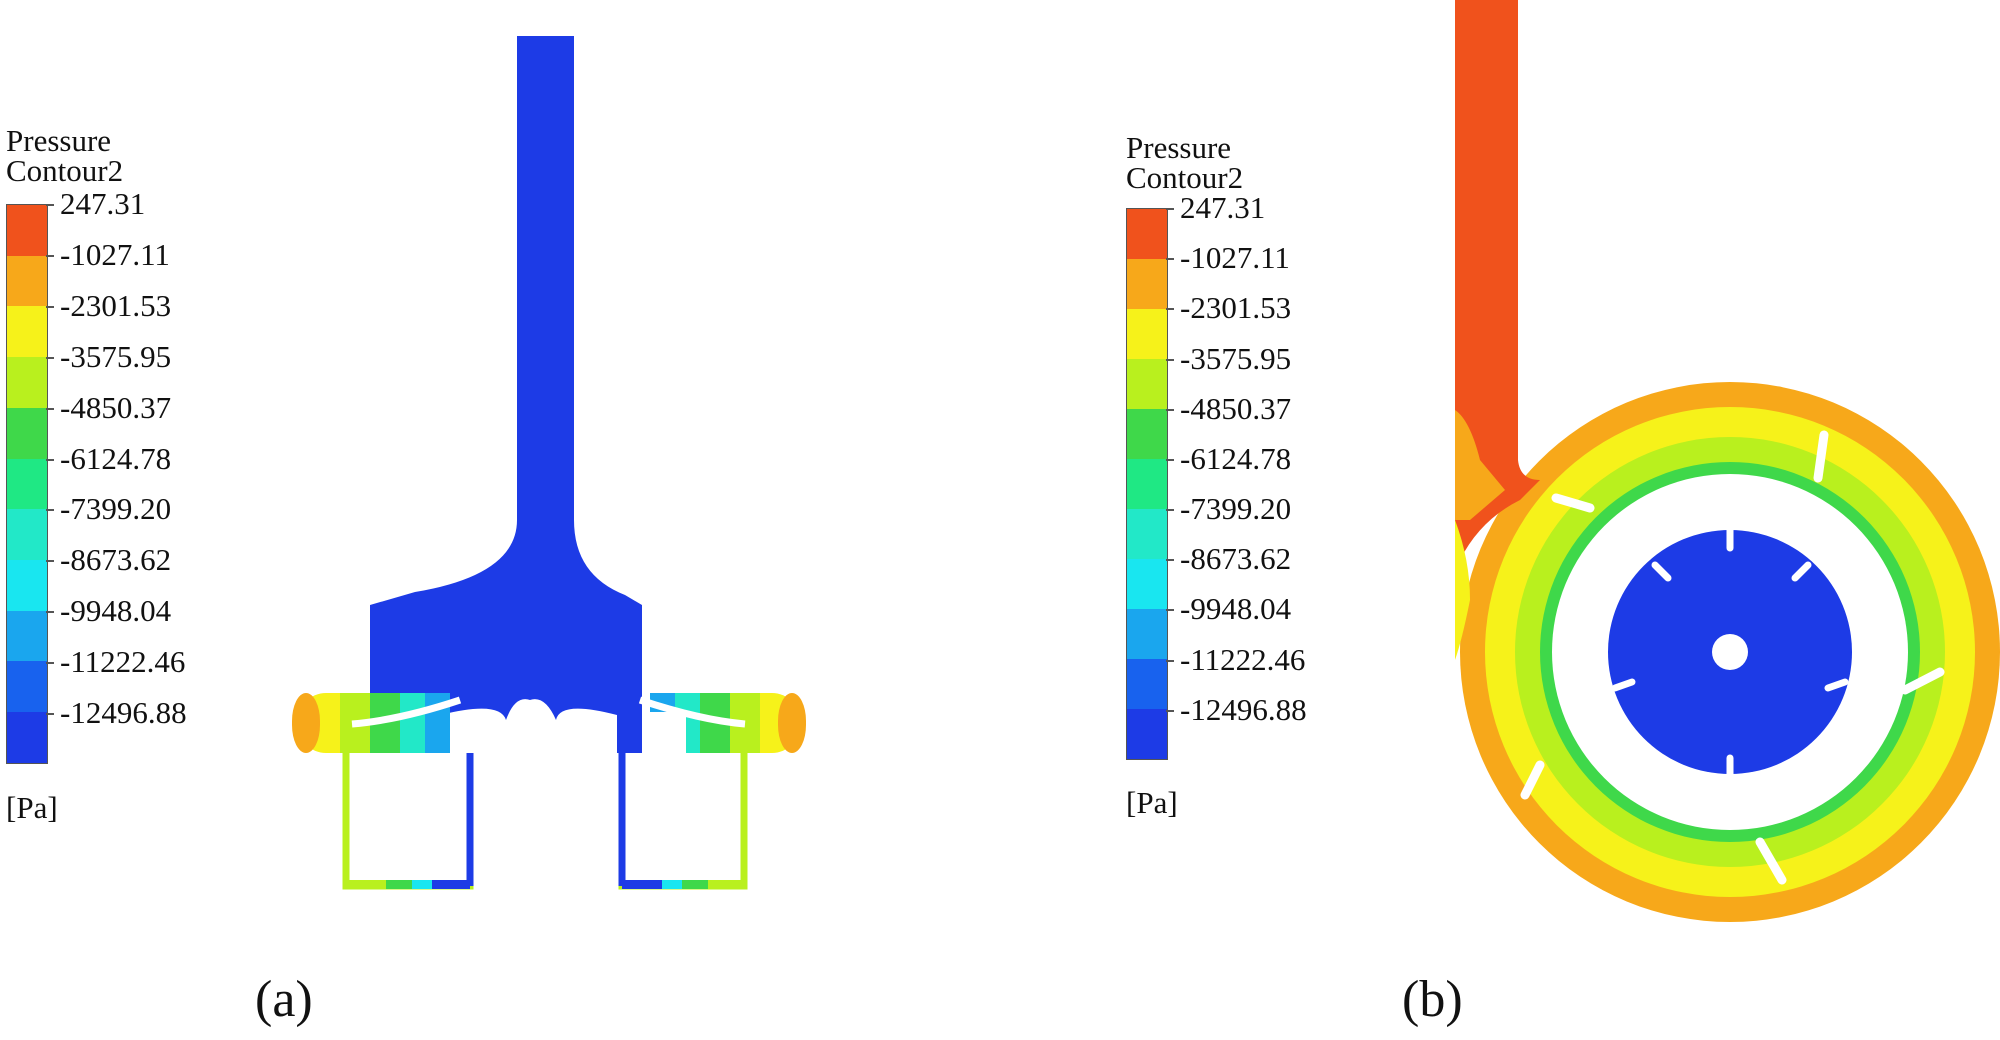 The width and height of the screenshot is (2000, 1040). I want to click on impeller-hub, so click(1730, 652).